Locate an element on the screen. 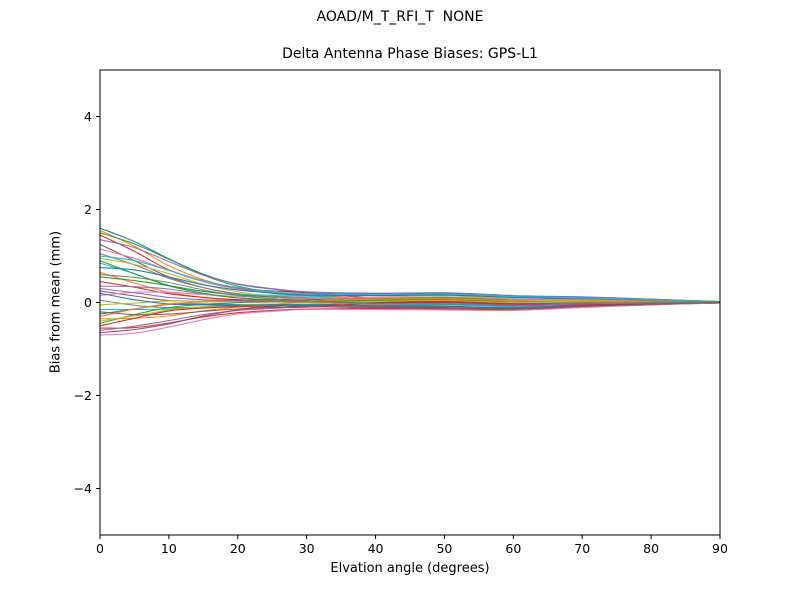  y-tick-label: −4 is located at coordinates (83, 488).